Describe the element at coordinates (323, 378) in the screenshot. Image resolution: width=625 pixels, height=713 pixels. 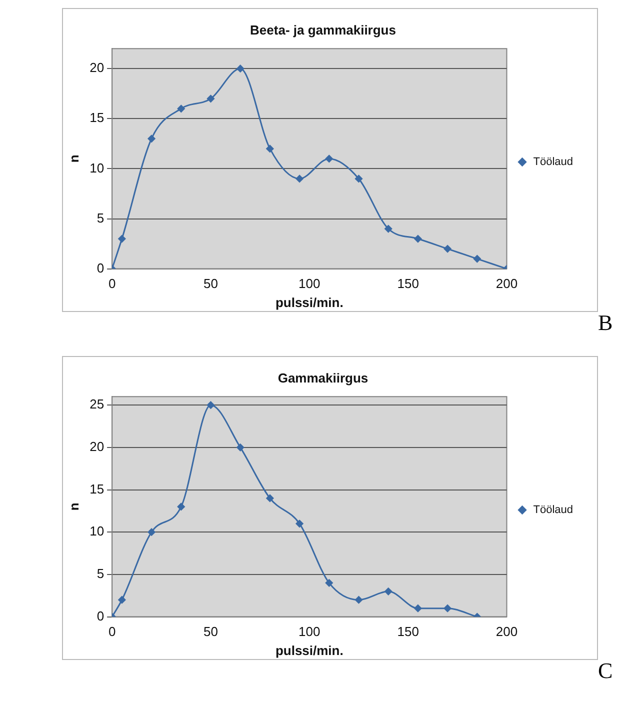
I see `chart-title: Gammakiirgus` at that location.